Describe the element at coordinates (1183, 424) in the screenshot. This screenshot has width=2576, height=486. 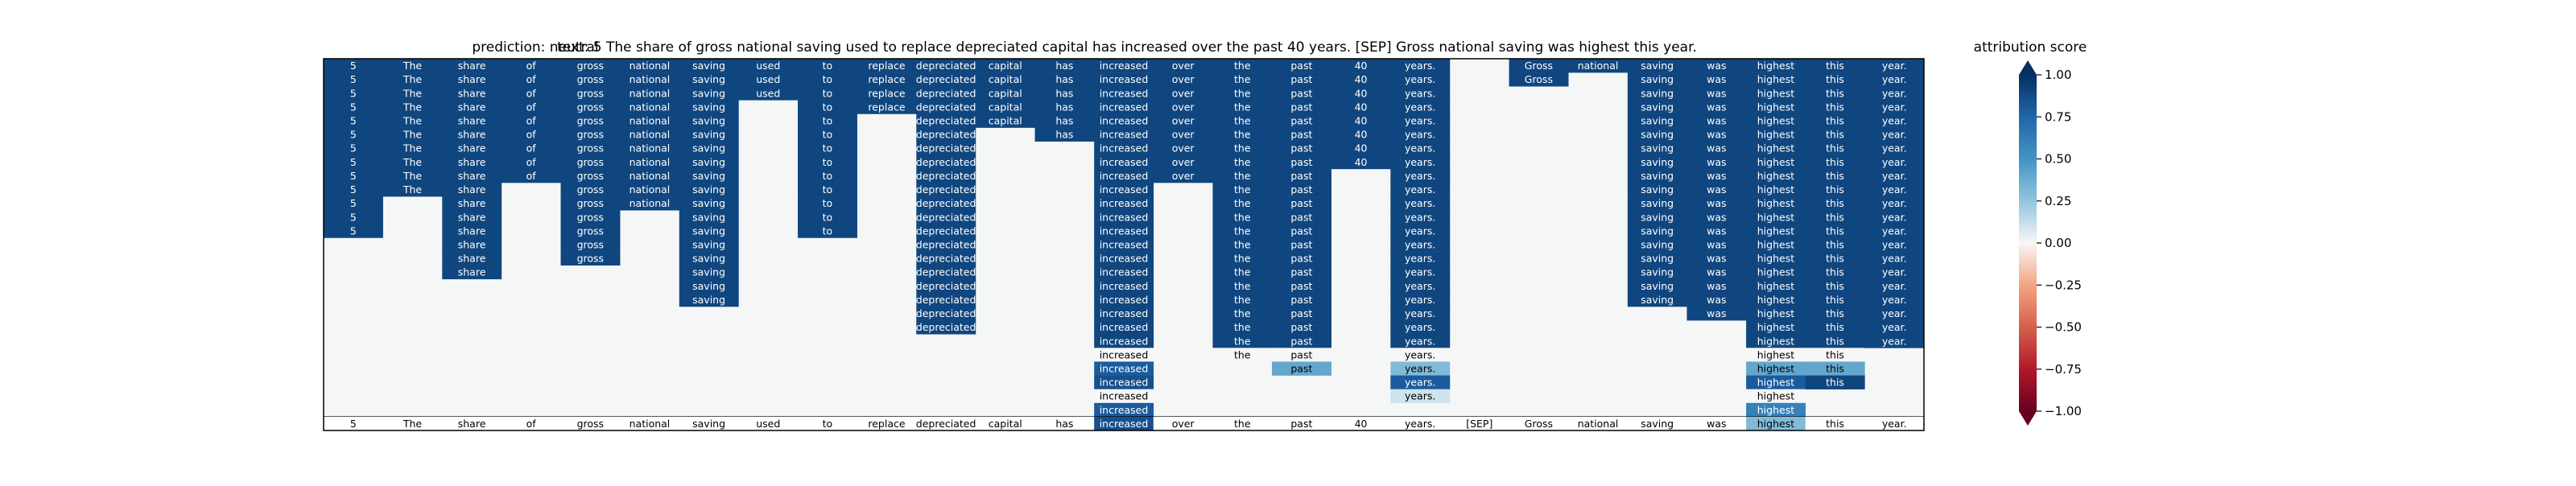
I see `token-axis-label: over` at that location.